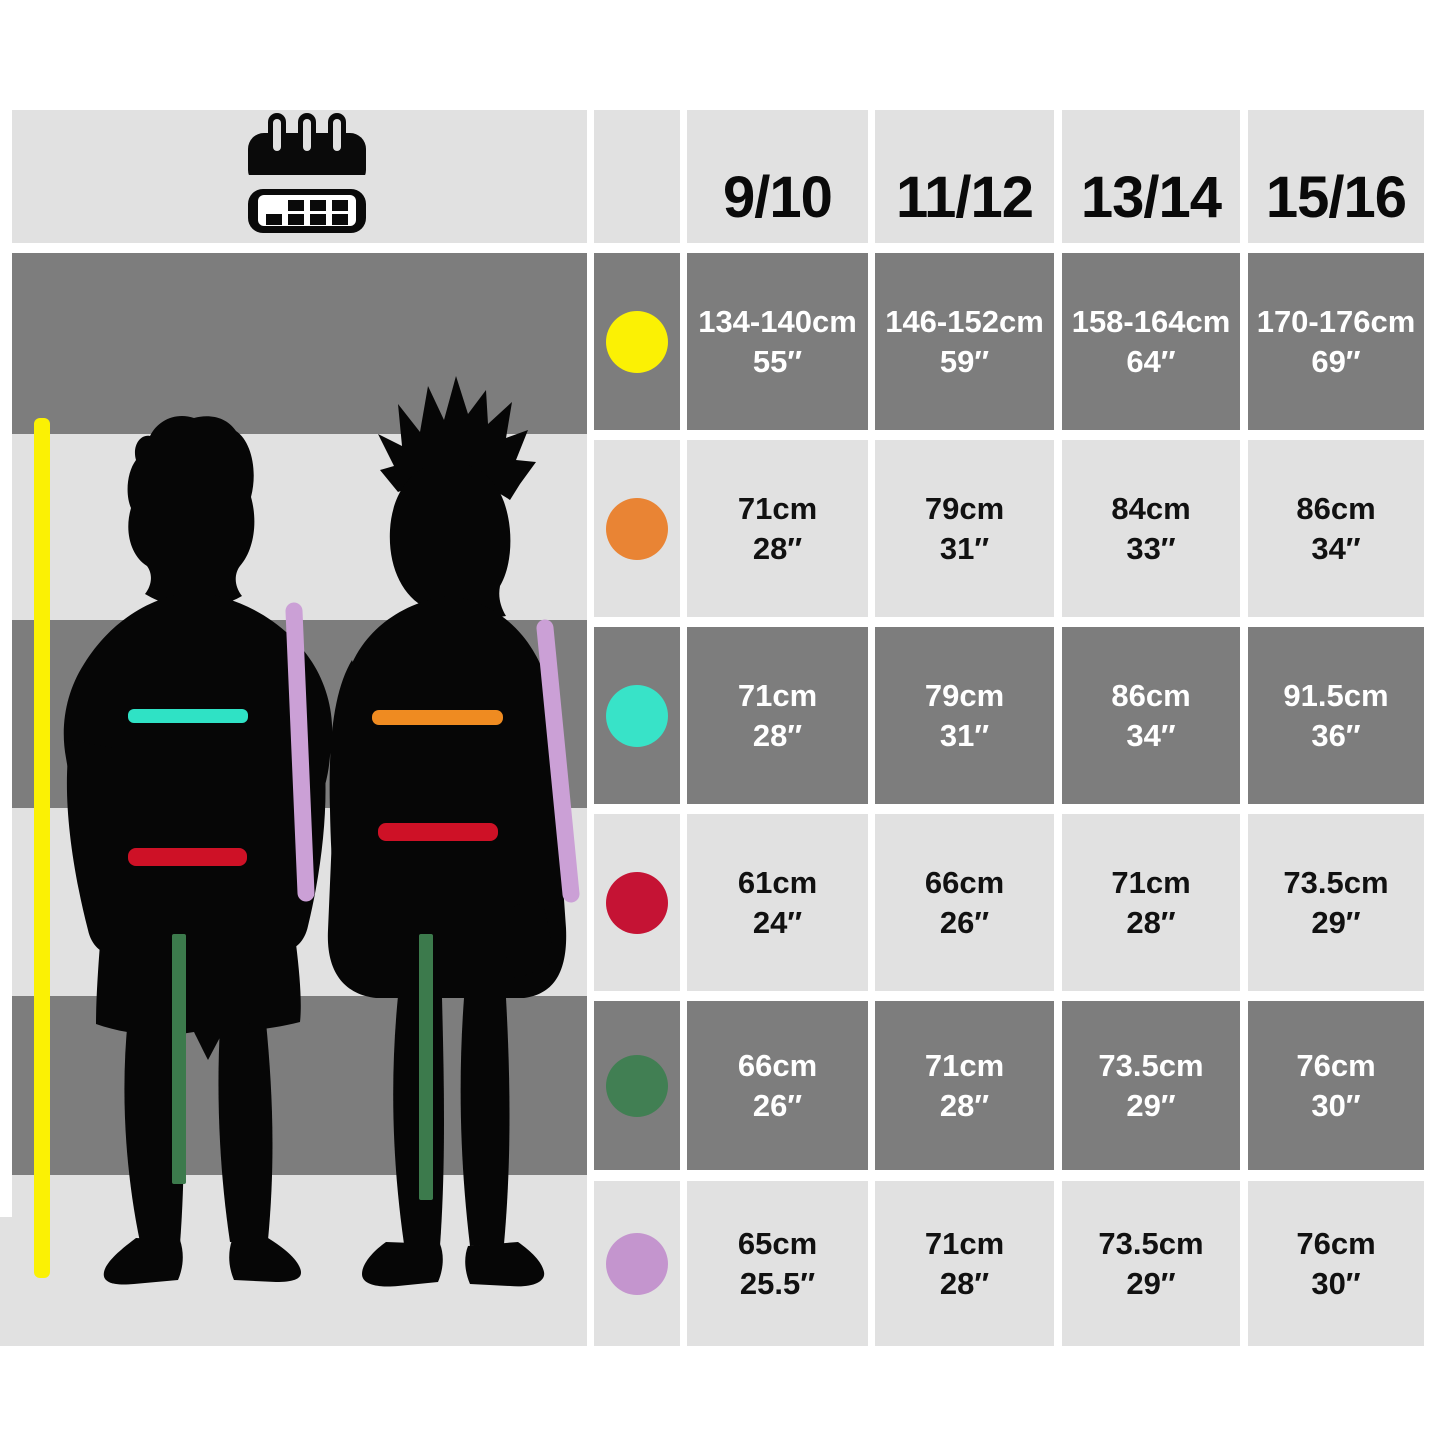  I want to click on value-inches: 26″, so click(964, 922).